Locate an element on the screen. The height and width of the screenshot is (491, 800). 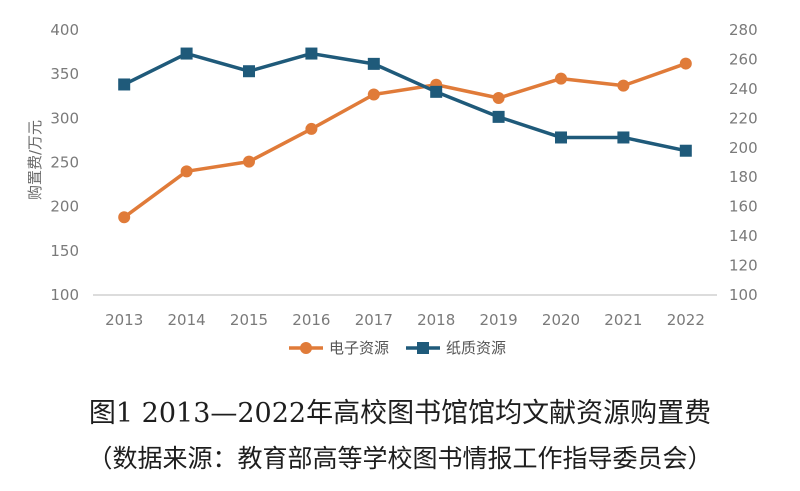
legend-item: 纸质资源 is located at coordinates (456, 348).